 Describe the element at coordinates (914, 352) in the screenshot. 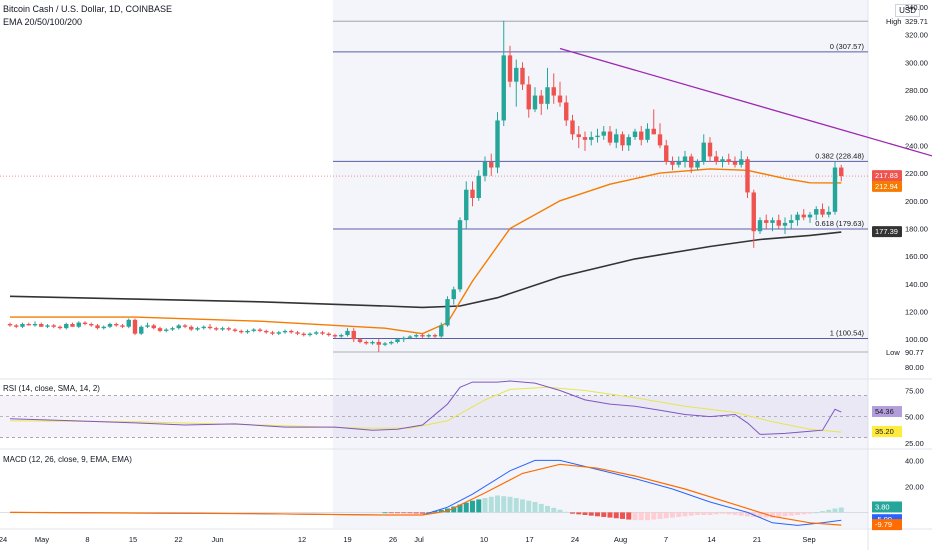

I see `low-value: 90.77` at that location.